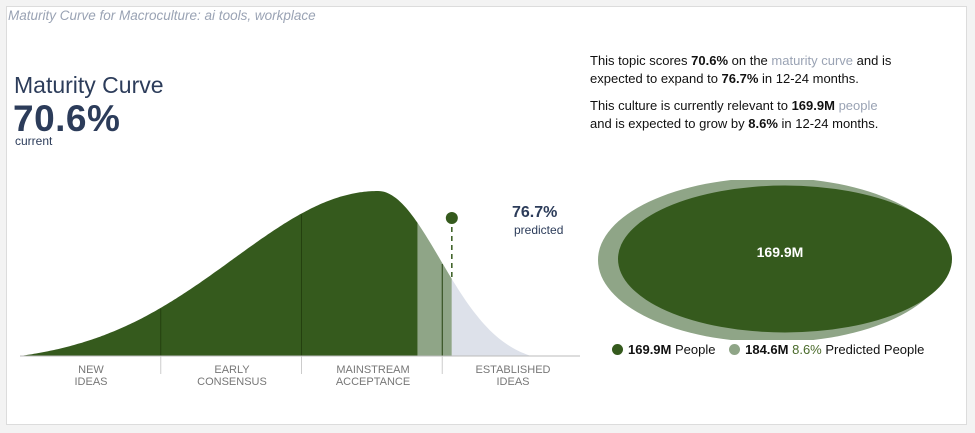  I want to click on legend-value: 184.6M, so click(767, 349).